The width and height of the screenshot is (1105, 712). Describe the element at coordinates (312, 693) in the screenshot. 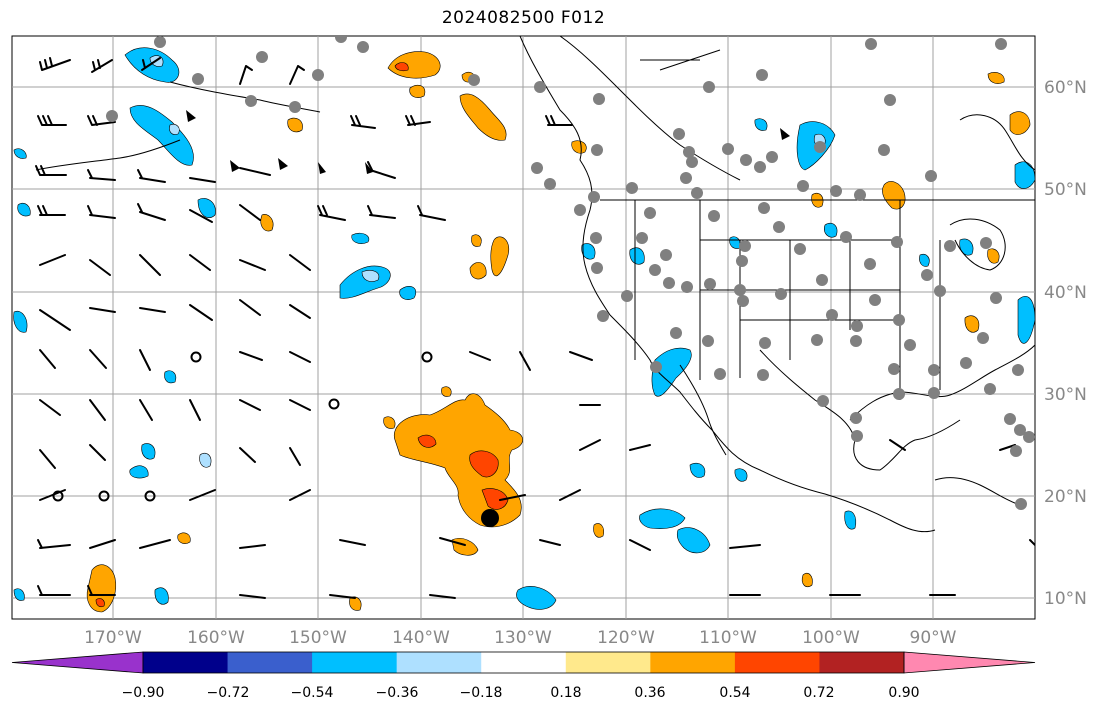

I see `colorbar-tick-label: −0.54` at that location.